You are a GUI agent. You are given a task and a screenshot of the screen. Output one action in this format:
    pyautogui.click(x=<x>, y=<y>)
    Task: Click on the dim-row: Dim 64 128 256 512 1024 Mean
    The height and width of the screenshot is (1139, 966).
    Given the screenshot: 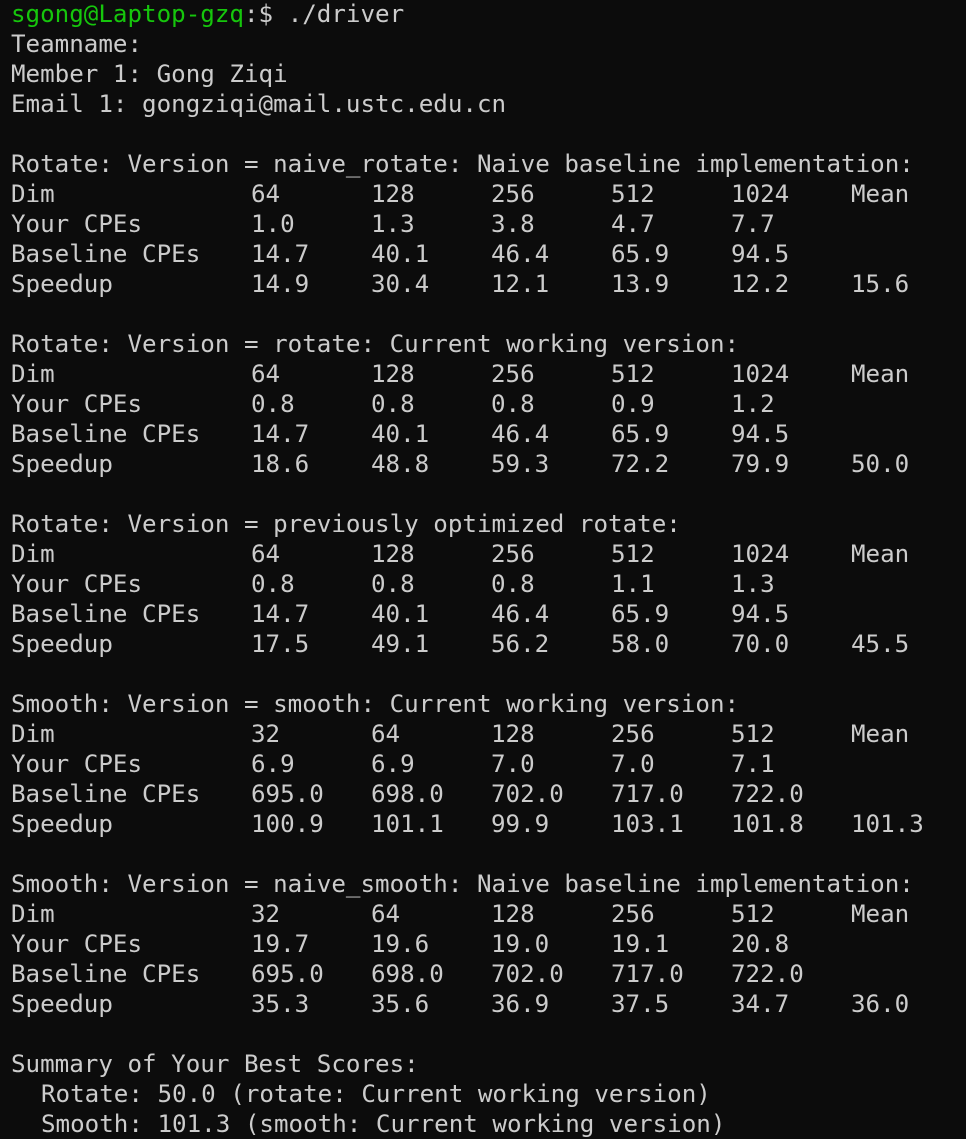 What is the action you would take?
    pyautogui.click(x=488, y=554)
    